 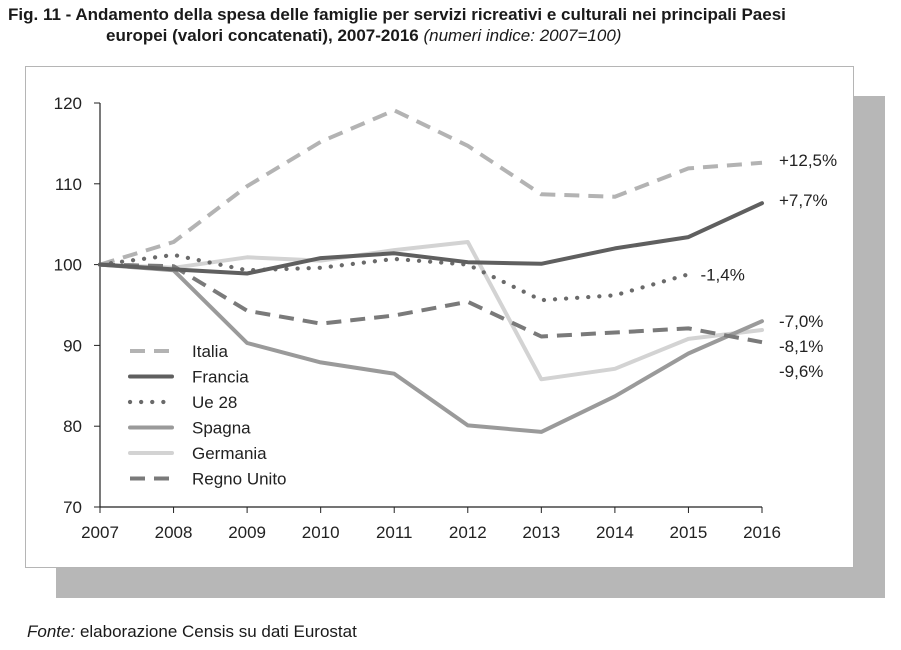 What do you see at coordinates (220, 377) in the screenshot?
I see `legend-label-francia: Francia` at bounding box center [220, 377].